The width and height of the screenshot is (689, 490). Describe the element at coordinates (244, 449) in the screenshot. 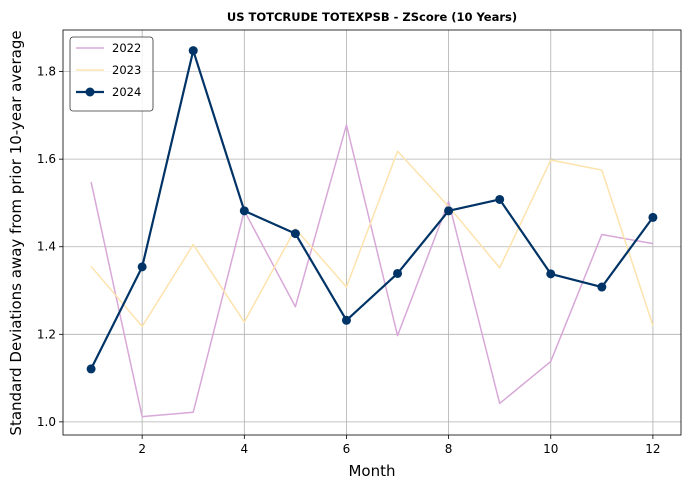

I see `x-tick-label: 4` at that location.